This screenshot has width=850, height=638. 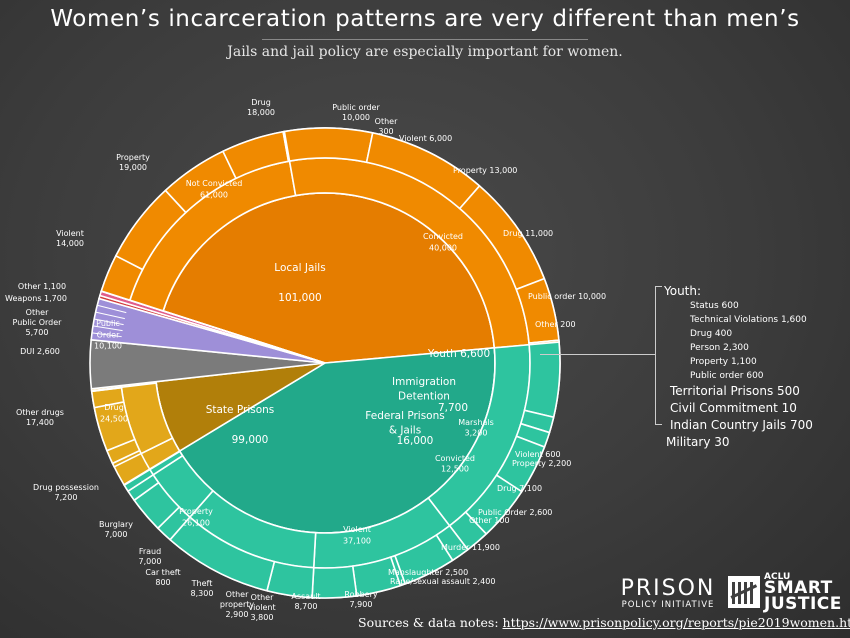 What do you see at coordinates (683, 291) in the screenshot?
I see `legend-youth-title: Youth:` at bounding box center [683, 291].